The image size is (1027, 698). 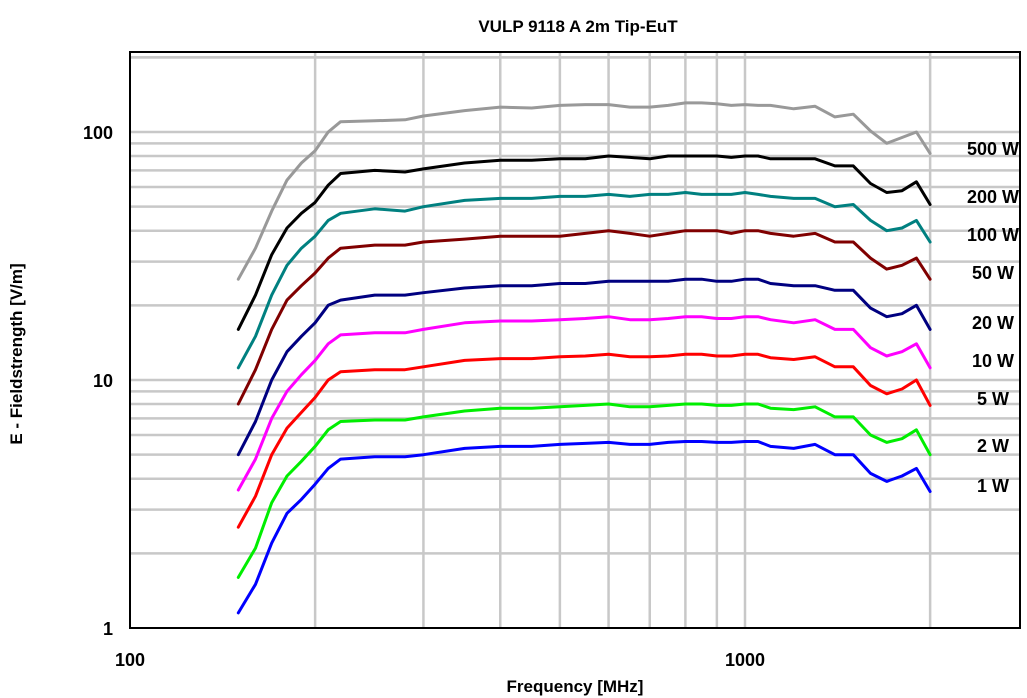 I want to click on x-tick-label: 100, so click(x=130, y=660).